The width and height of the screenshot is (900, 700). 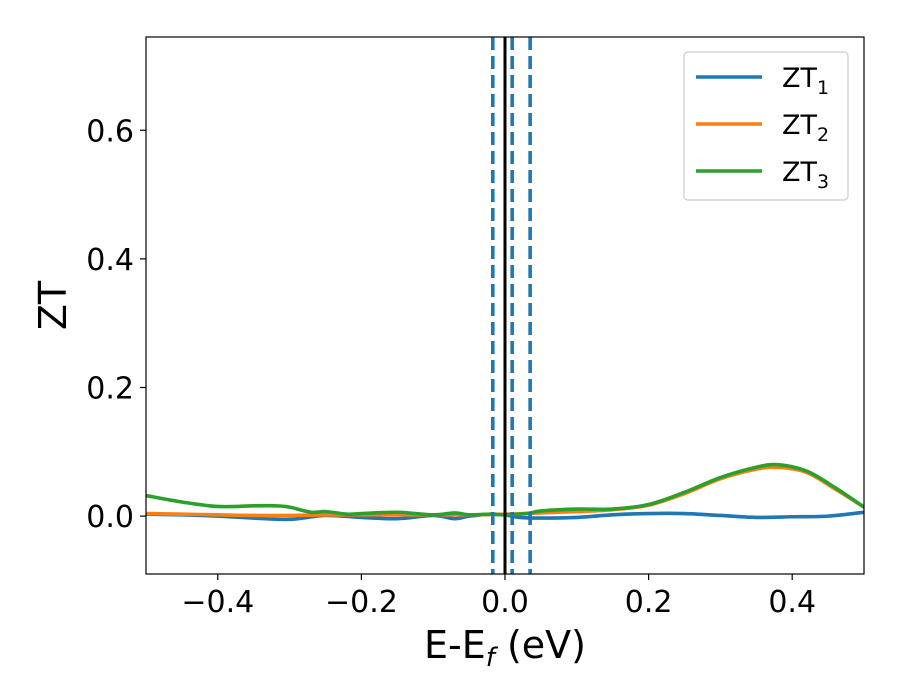 What do you see at coordinates (540, 645) in the screenshot?
I see `x-axis-label-unit: (eV)` at bounding box center [540, 645].